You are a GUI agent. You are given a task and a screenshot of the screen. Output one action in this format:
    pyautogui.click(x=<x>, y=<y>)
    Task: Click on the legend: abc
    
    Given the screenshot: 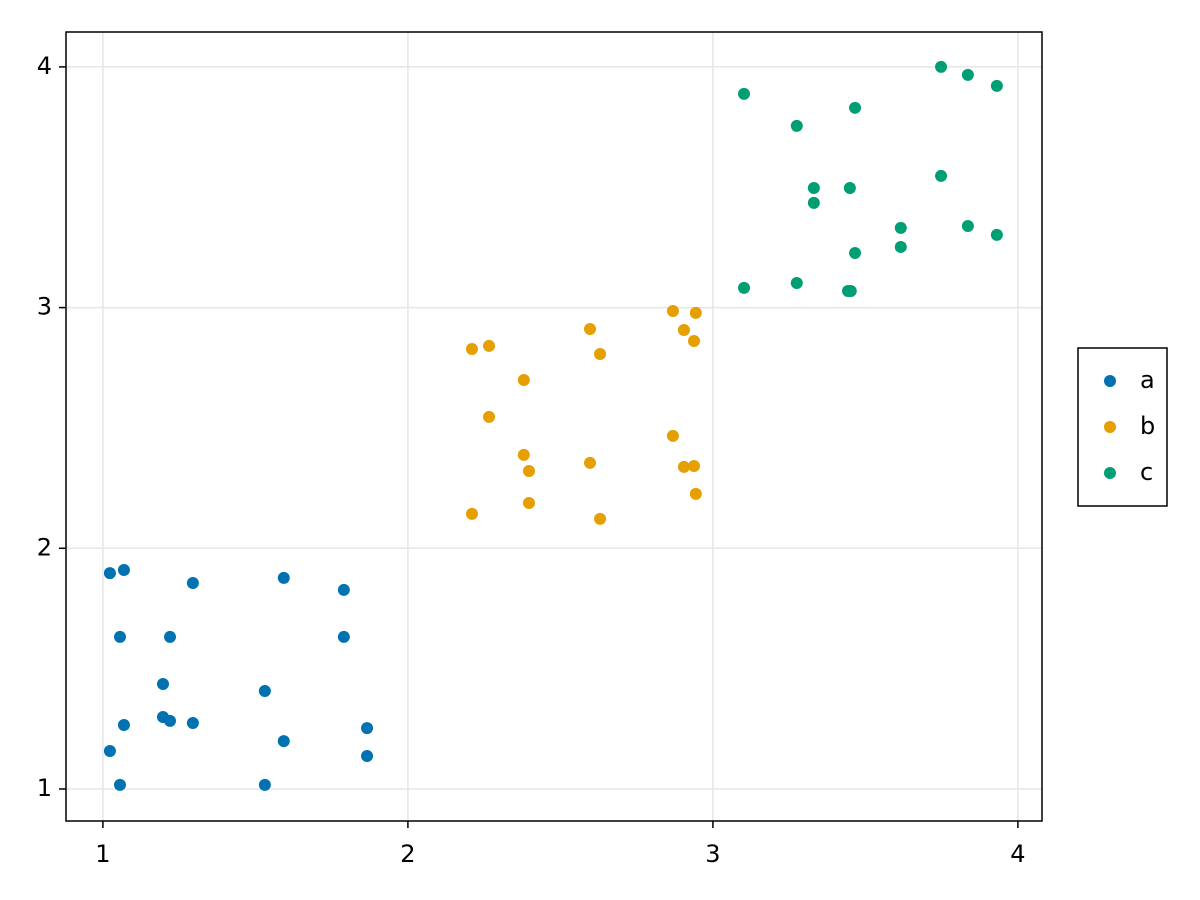 What is the action you would take?
    pyautogui.click(x=1122, y=427)
    